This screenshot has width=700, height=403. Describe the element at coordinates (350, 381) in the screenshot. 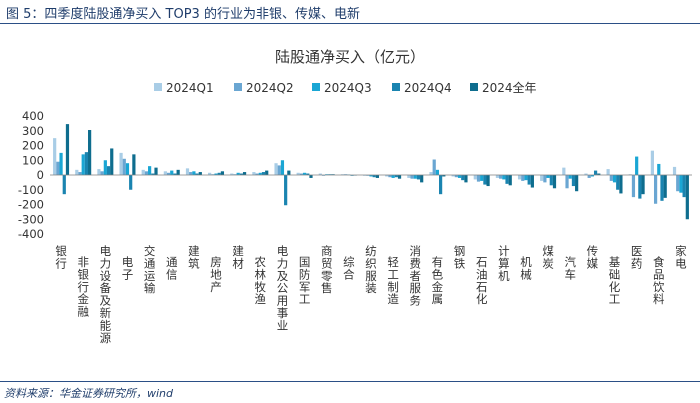

I see `footer-rule` at that location.